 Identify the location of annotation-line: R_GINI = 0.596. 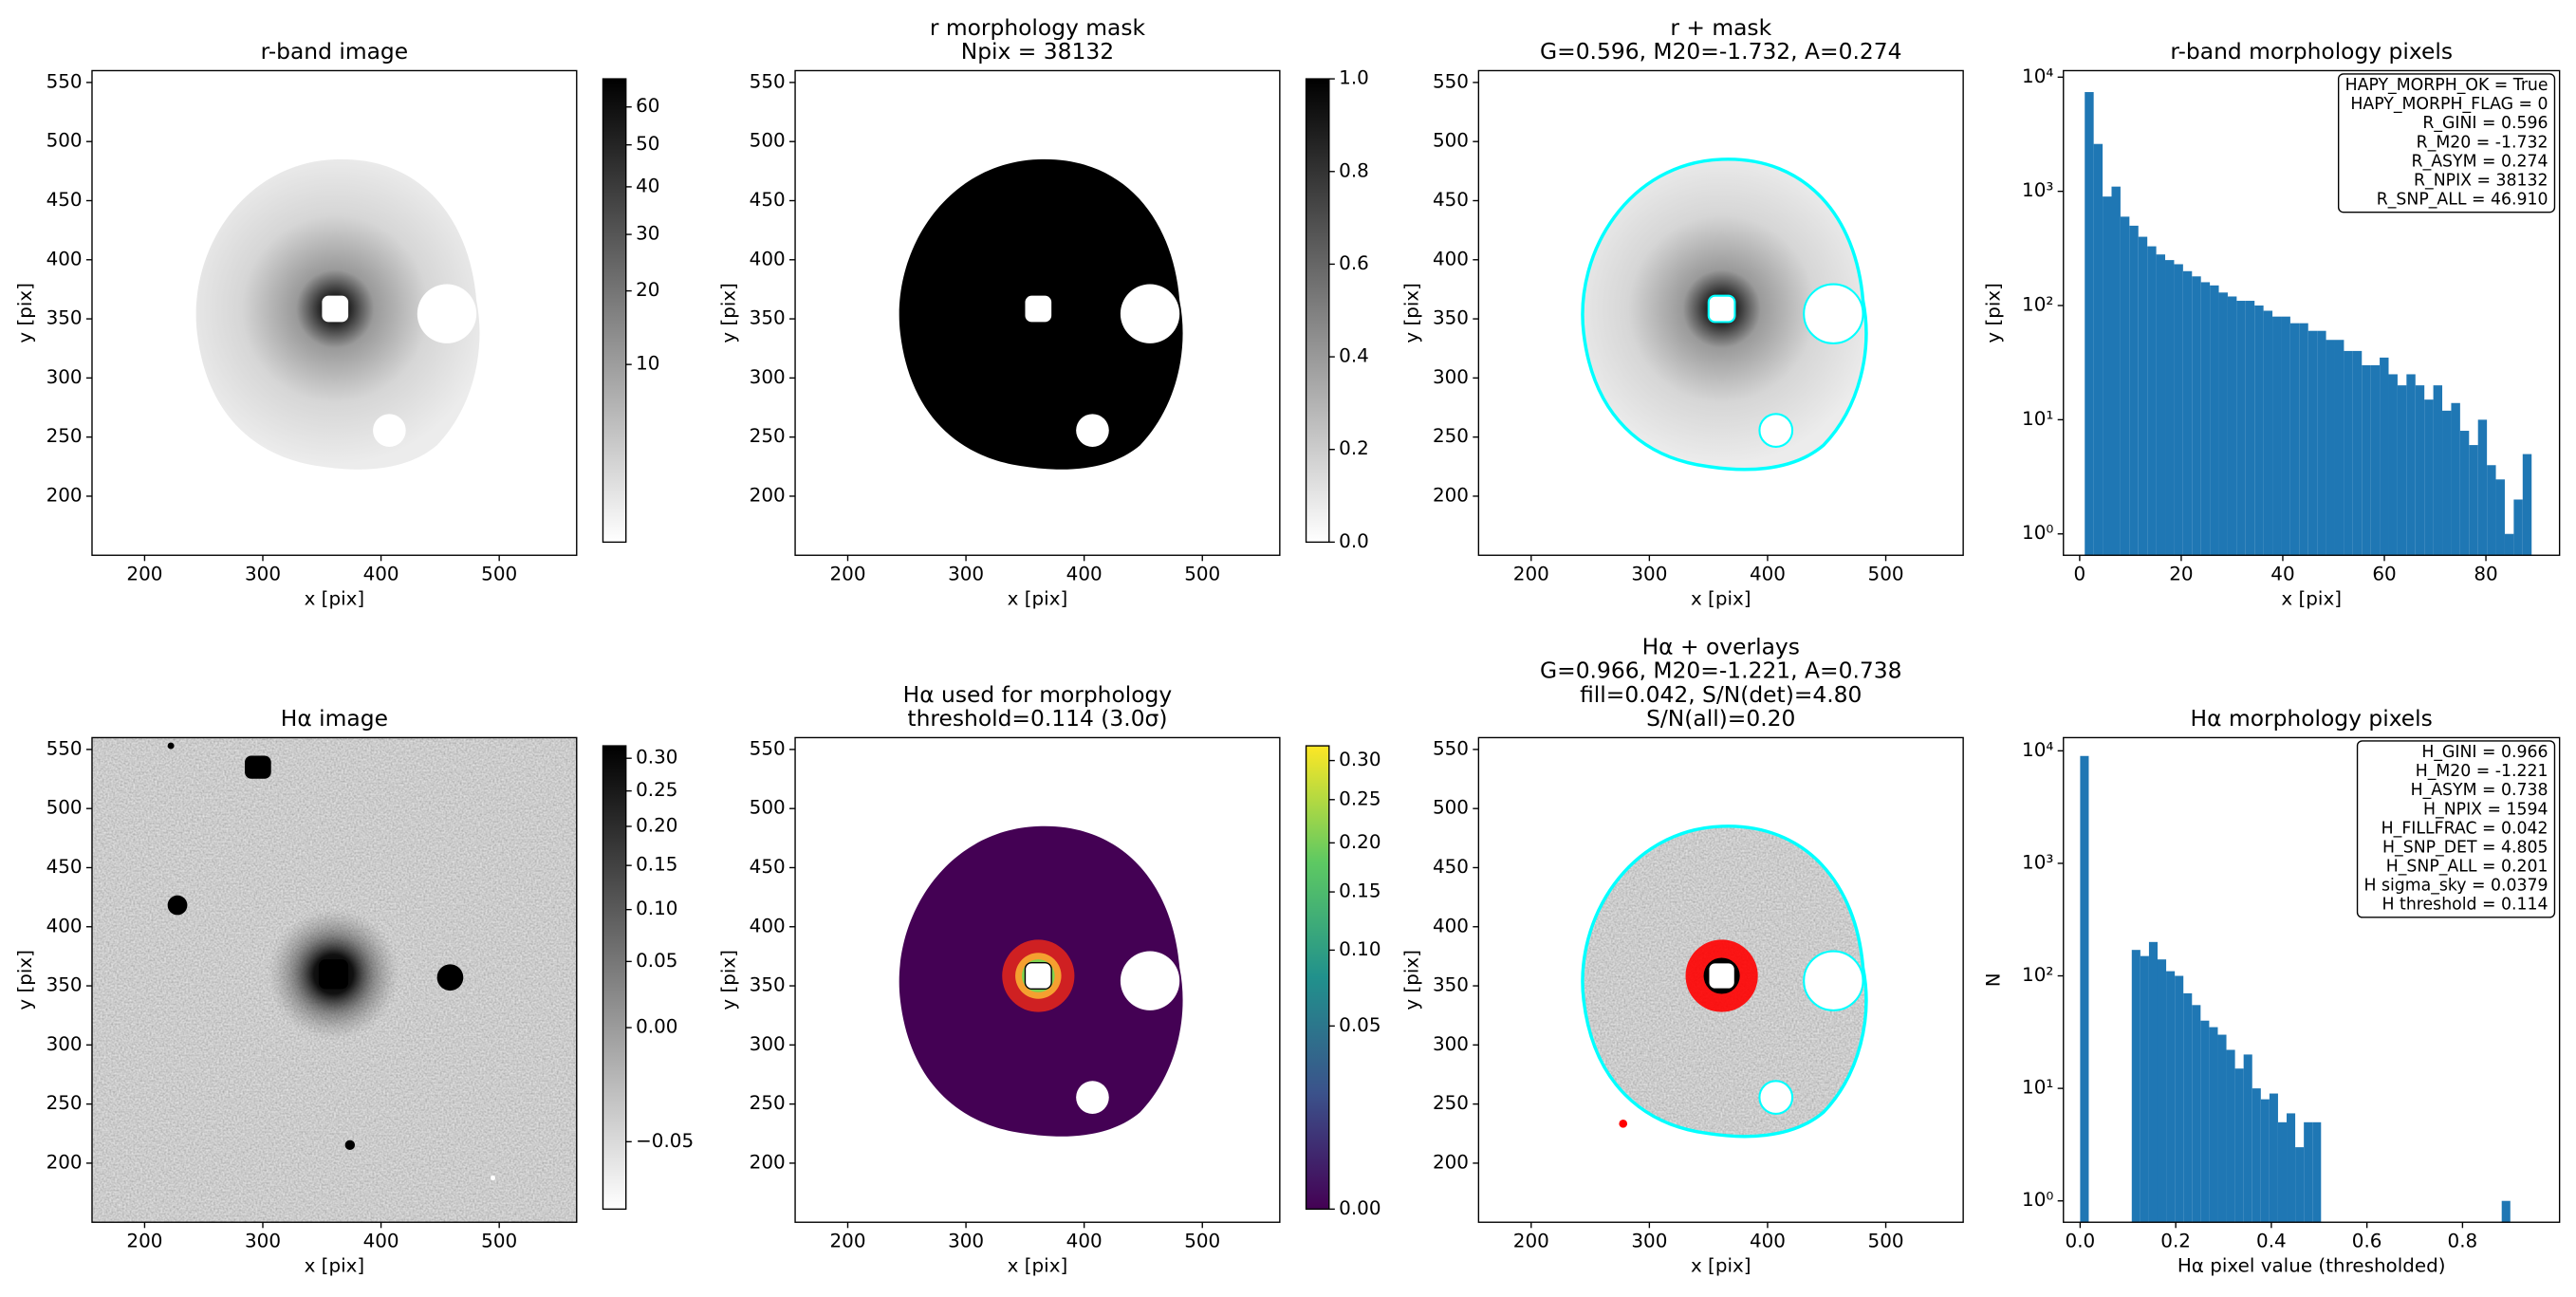
(2485, 124).